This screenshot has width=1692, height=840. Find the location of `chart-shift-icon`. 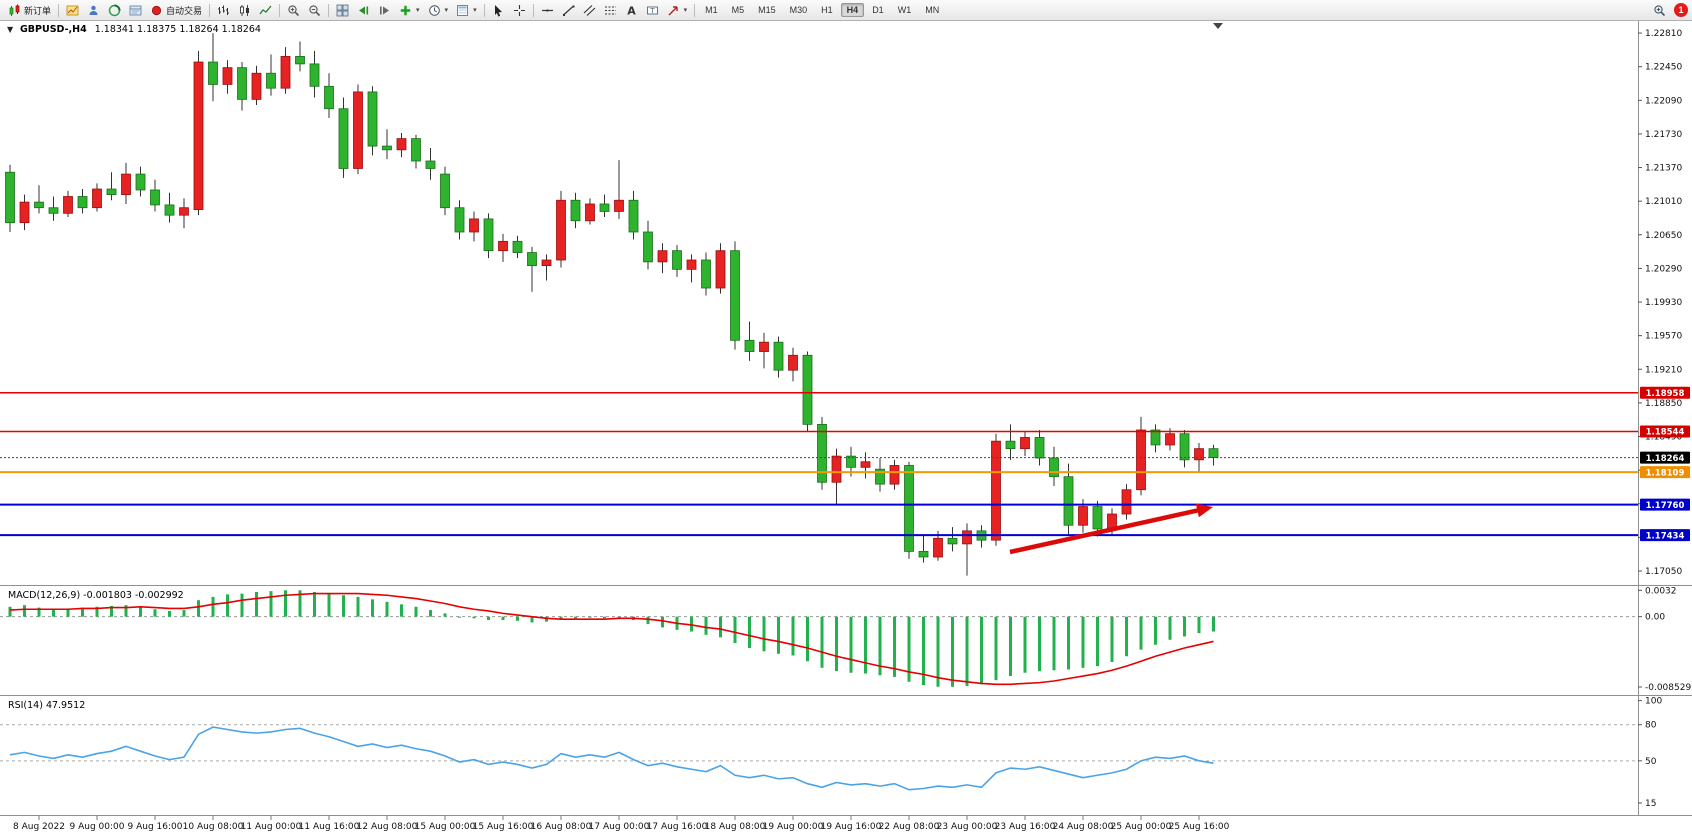

chart-shift-icon is located at coordinates (385, 10).